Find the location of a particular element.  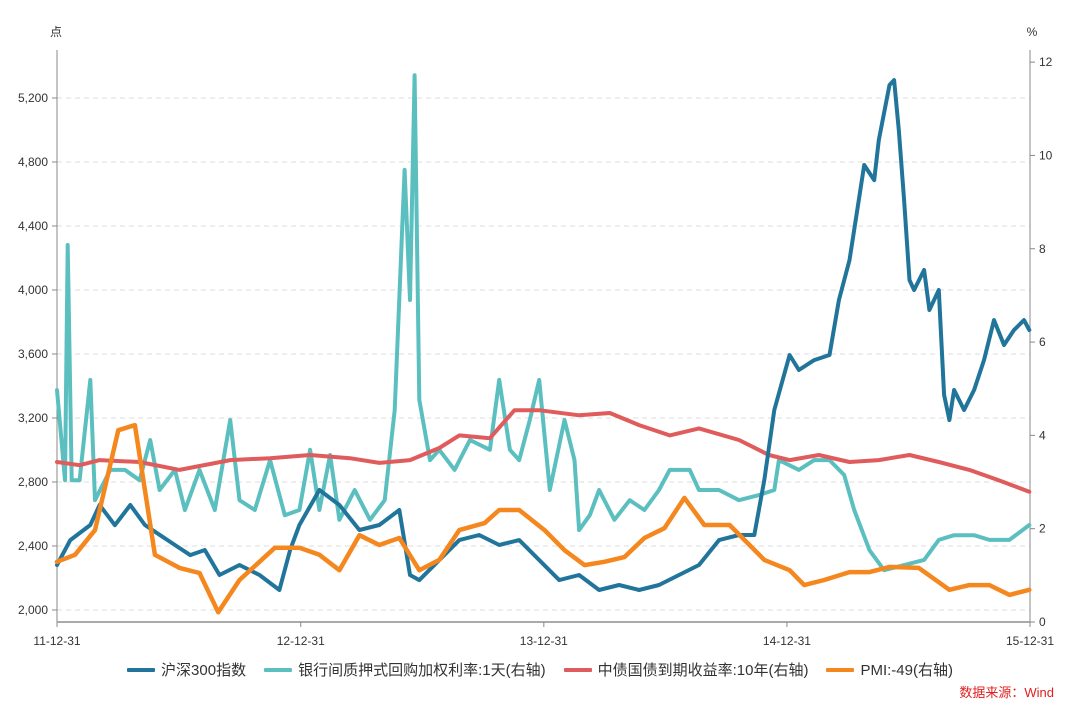

legend-item-bond-yield: 中债国债到期收益率:10年(右轴) is located at coordinates (686, 669).